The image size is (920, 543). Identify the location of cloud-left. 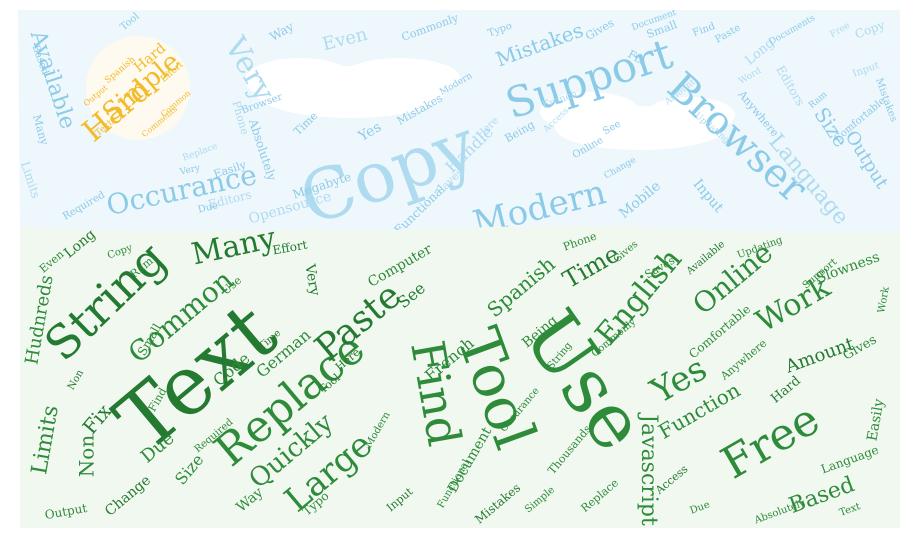
(352, 88).